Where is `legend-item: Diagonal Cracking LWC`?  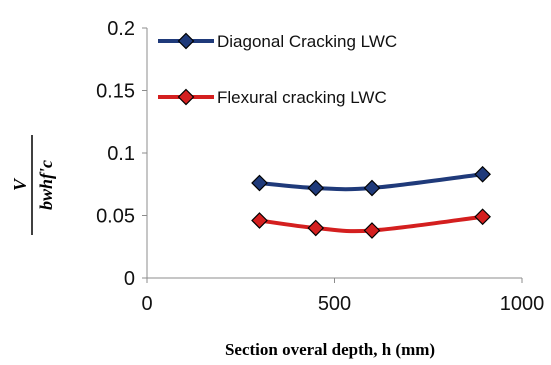
legend-item: Diagonal Cracking LWC is located at coordinates (277, 41).